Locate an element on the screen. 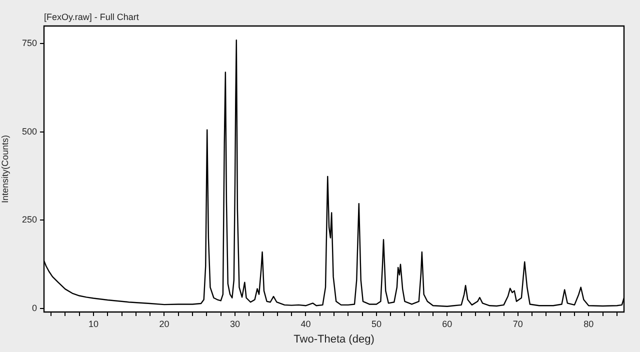 This screenshot has height=352, width=640. x-axis-title: Two-Theta (deg) is located at coordinates (334, 339).